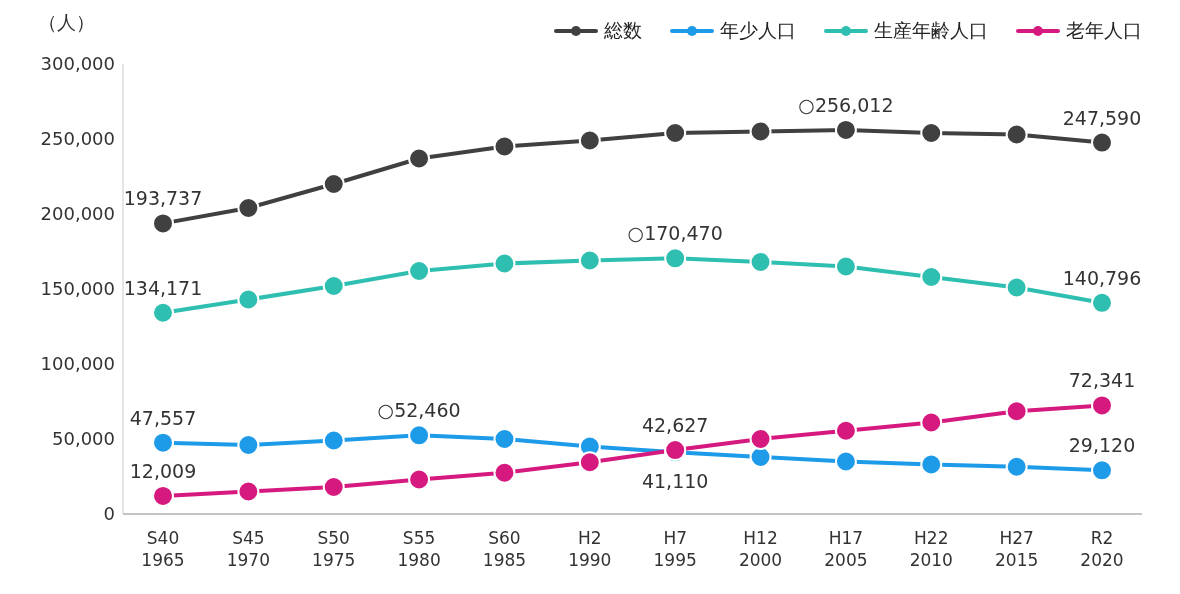 This screenshot has width=1180, height=594. Describe the element at coordinates (1103, 30) in the screenshot. I see `legend-label: 老年人口` at that location.